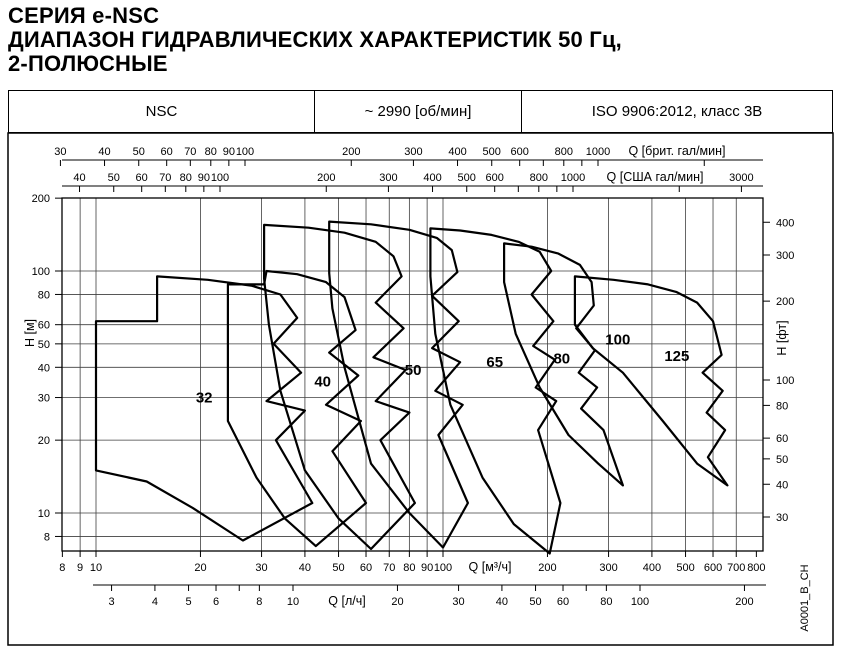 The width and height of the screenshot is (841, 648). Describe the element at coordinates (561, 358) in the screenshot. I see `envelope-label-80: 80` at that location.